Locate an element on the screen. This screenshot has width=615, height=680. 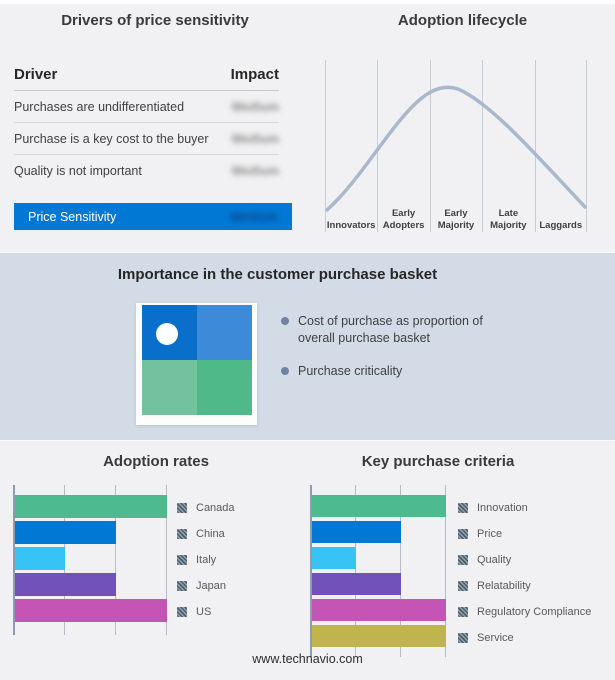
legend-label: Canada is located at coordinates (215, 508).